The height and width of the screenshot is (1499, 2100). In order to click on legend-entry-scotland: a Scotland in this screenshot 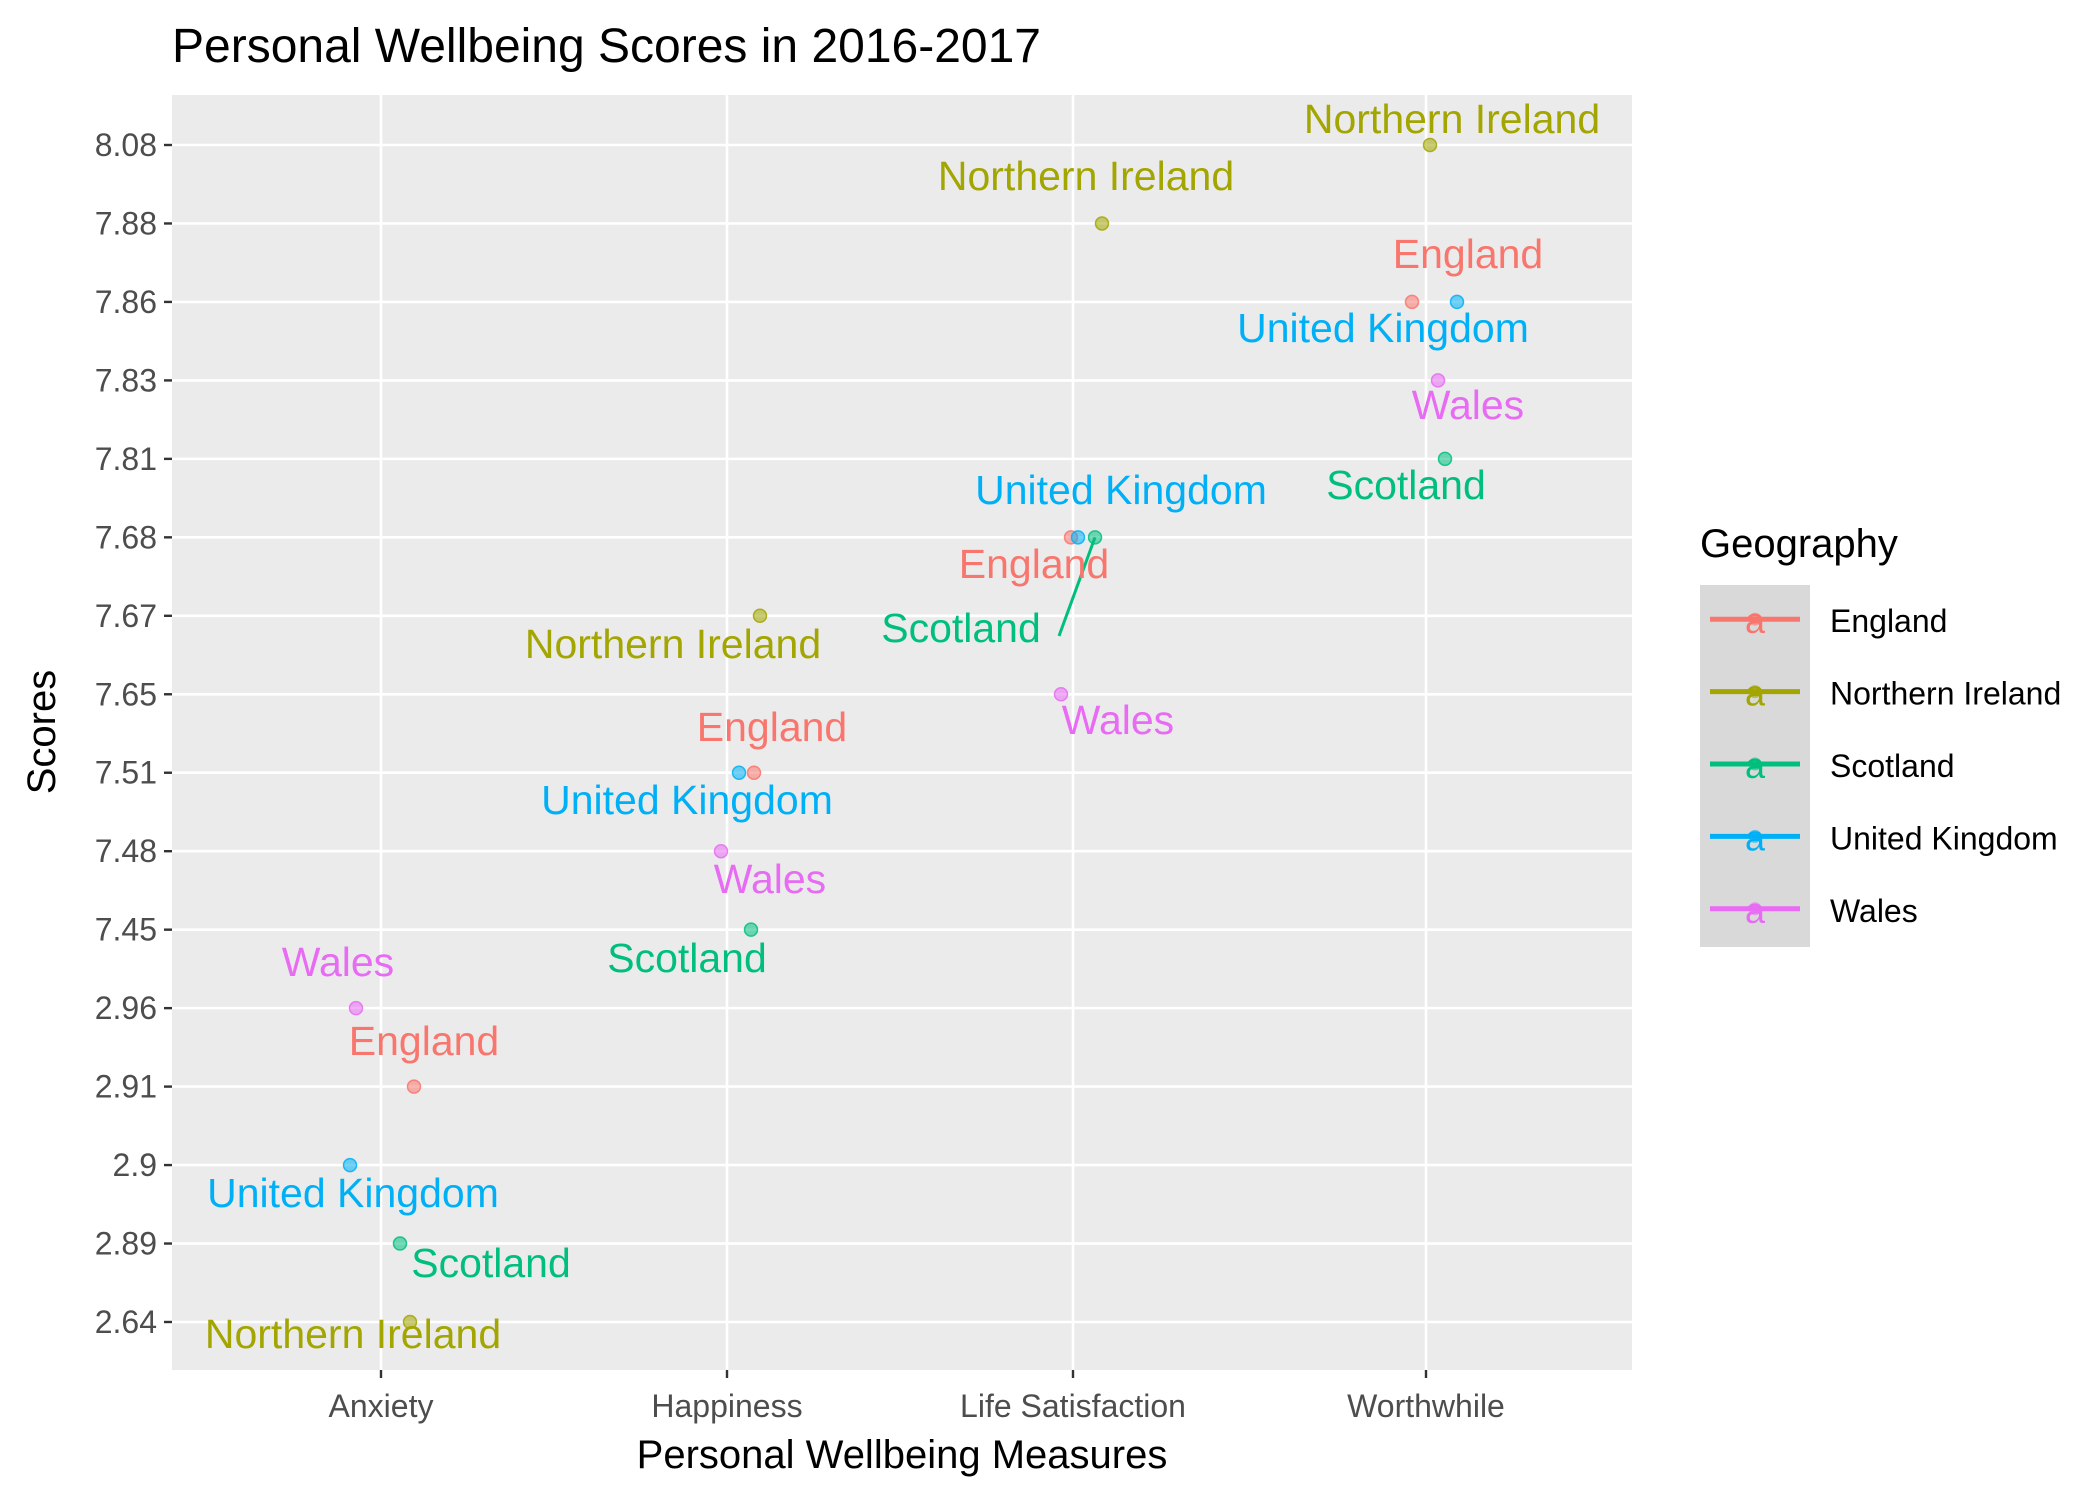, I will do `click(1832, 765)`.